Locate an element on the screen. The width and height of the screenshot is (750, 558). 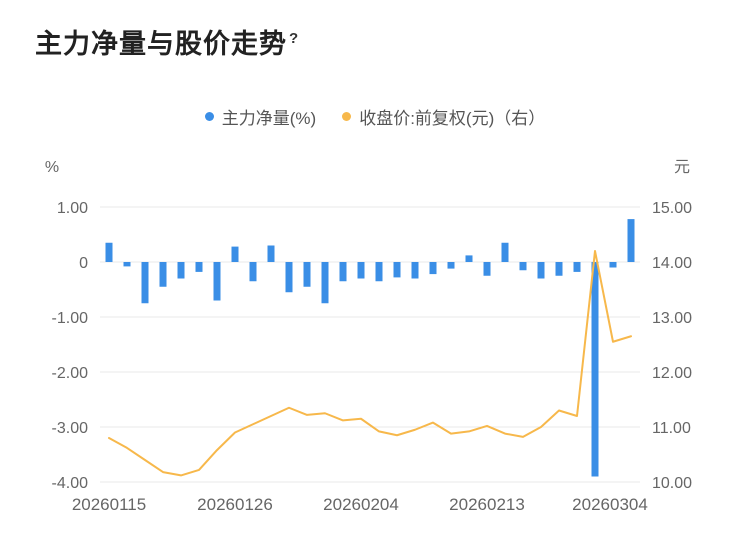
page-title: 主力净量与股价走势 is located at coordinates (161, 44).